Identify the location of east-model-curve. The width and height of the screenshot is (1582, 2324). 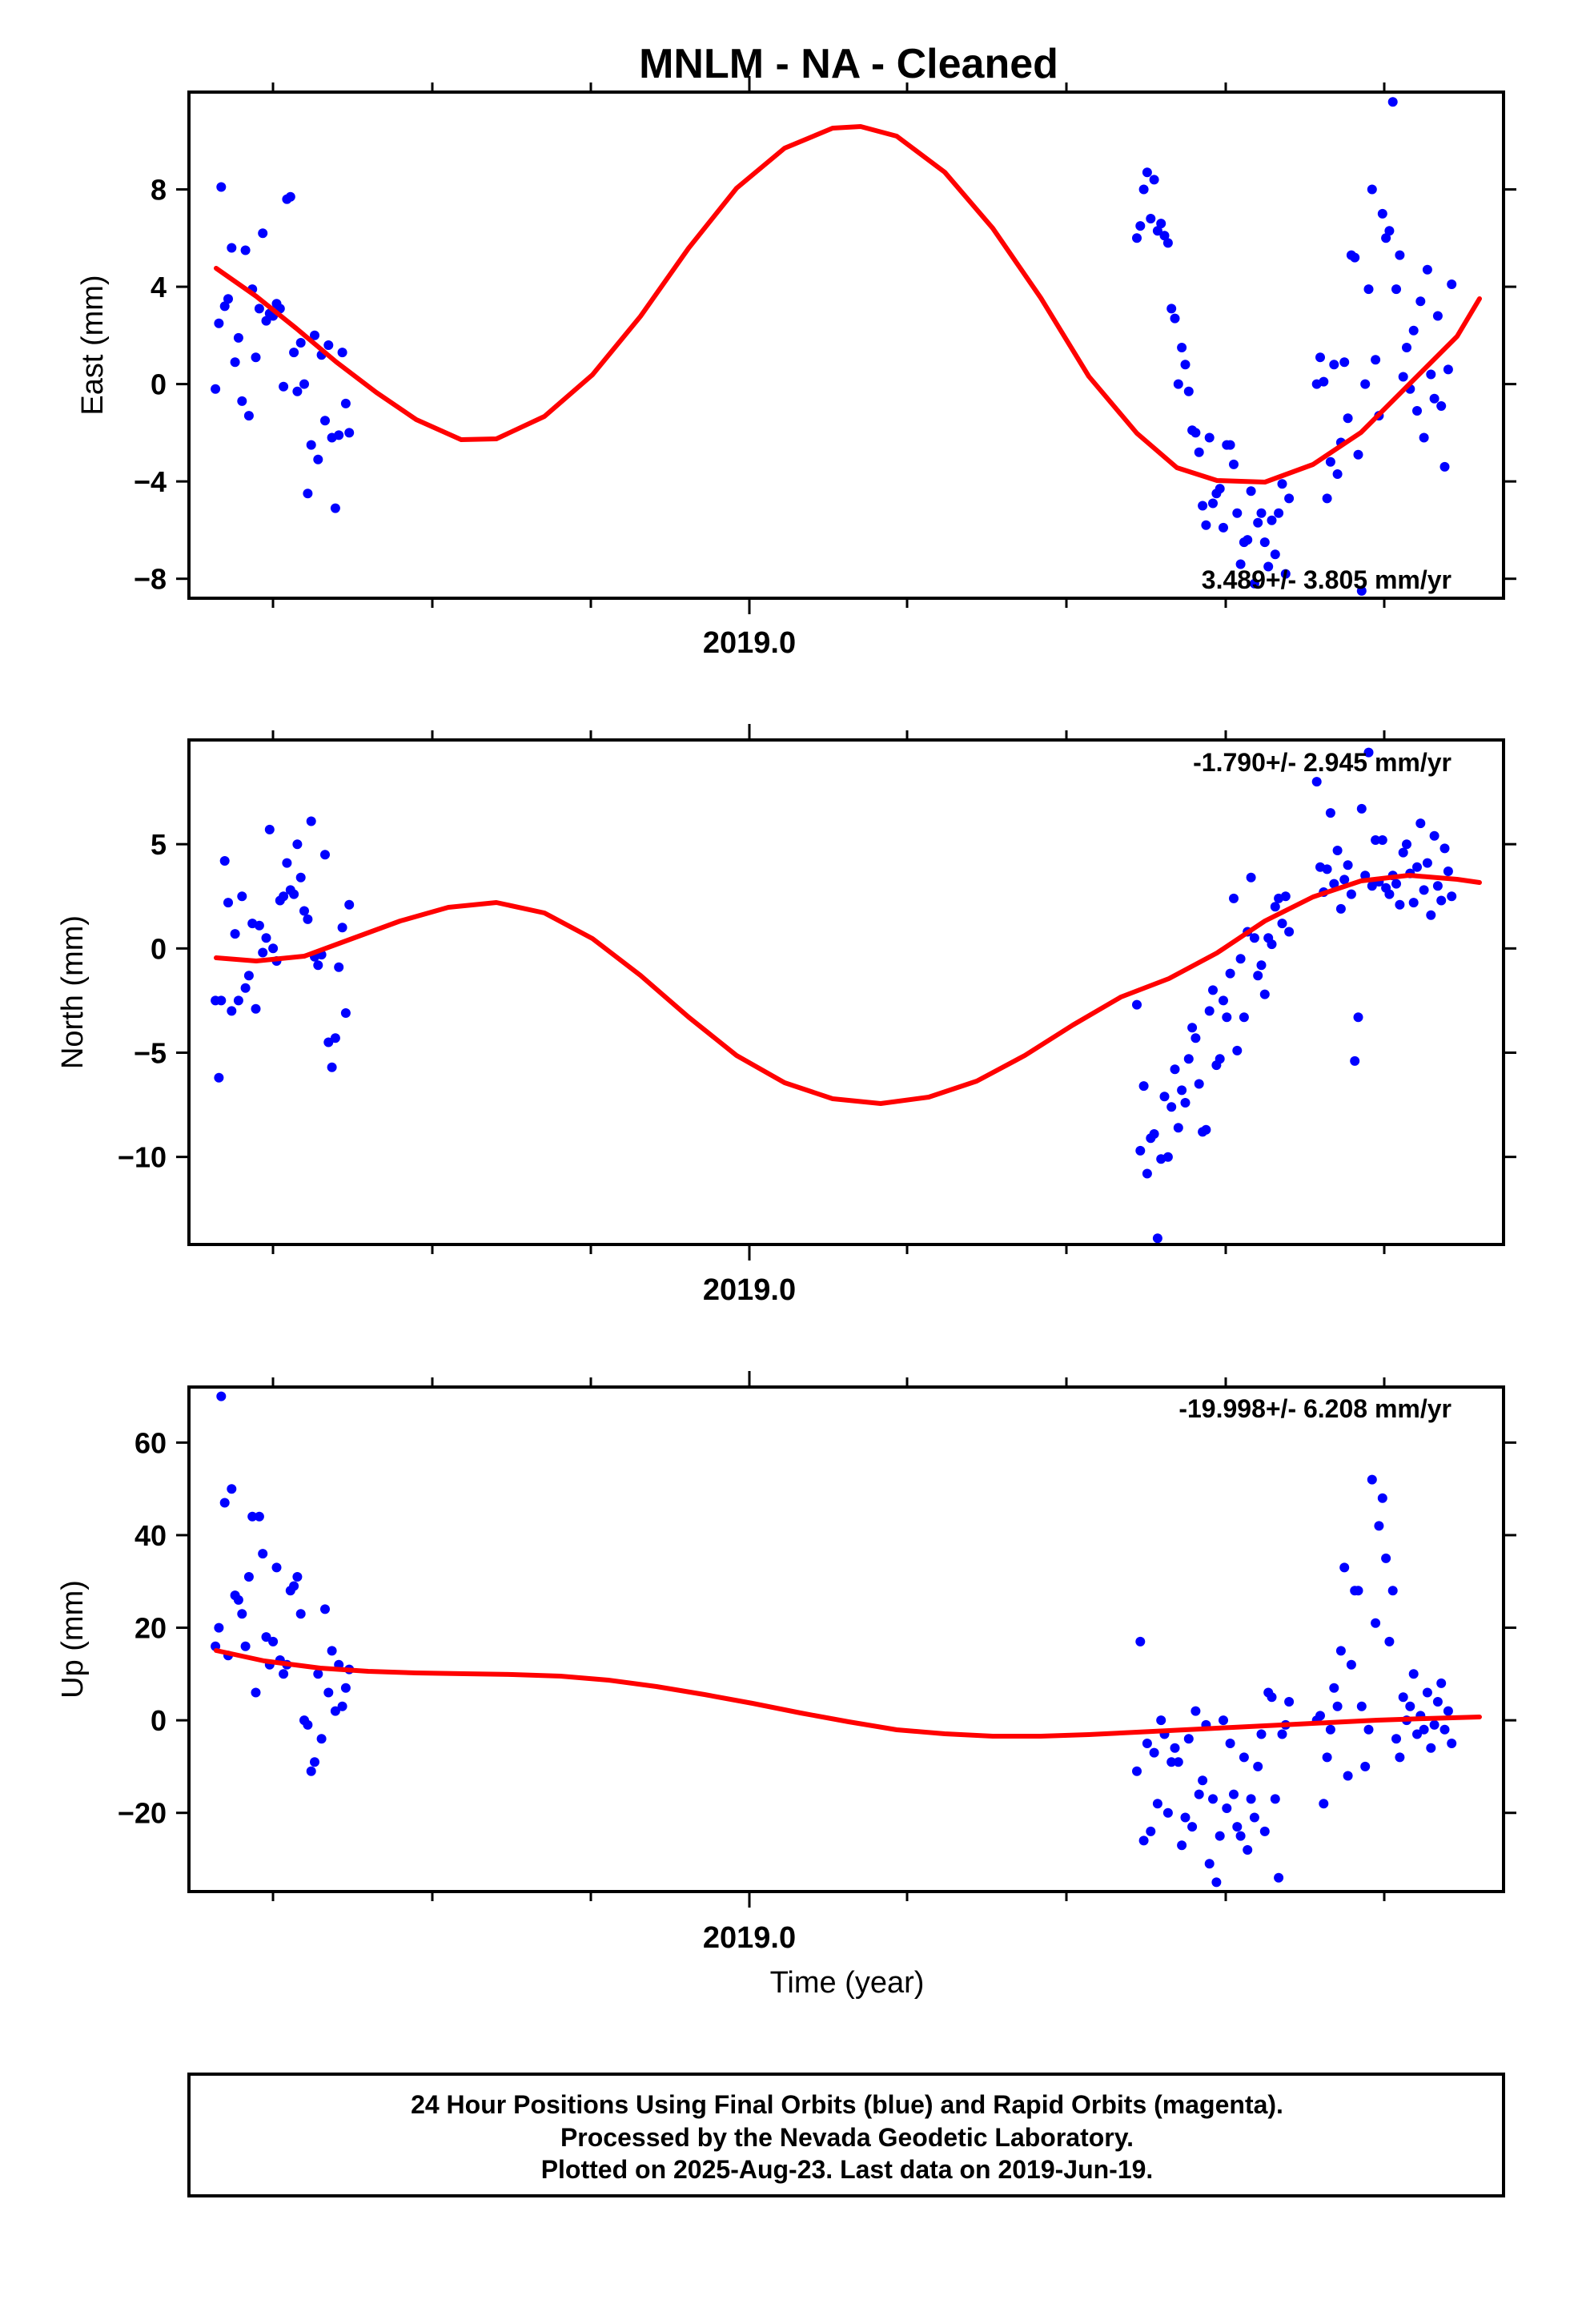
(848, 304).